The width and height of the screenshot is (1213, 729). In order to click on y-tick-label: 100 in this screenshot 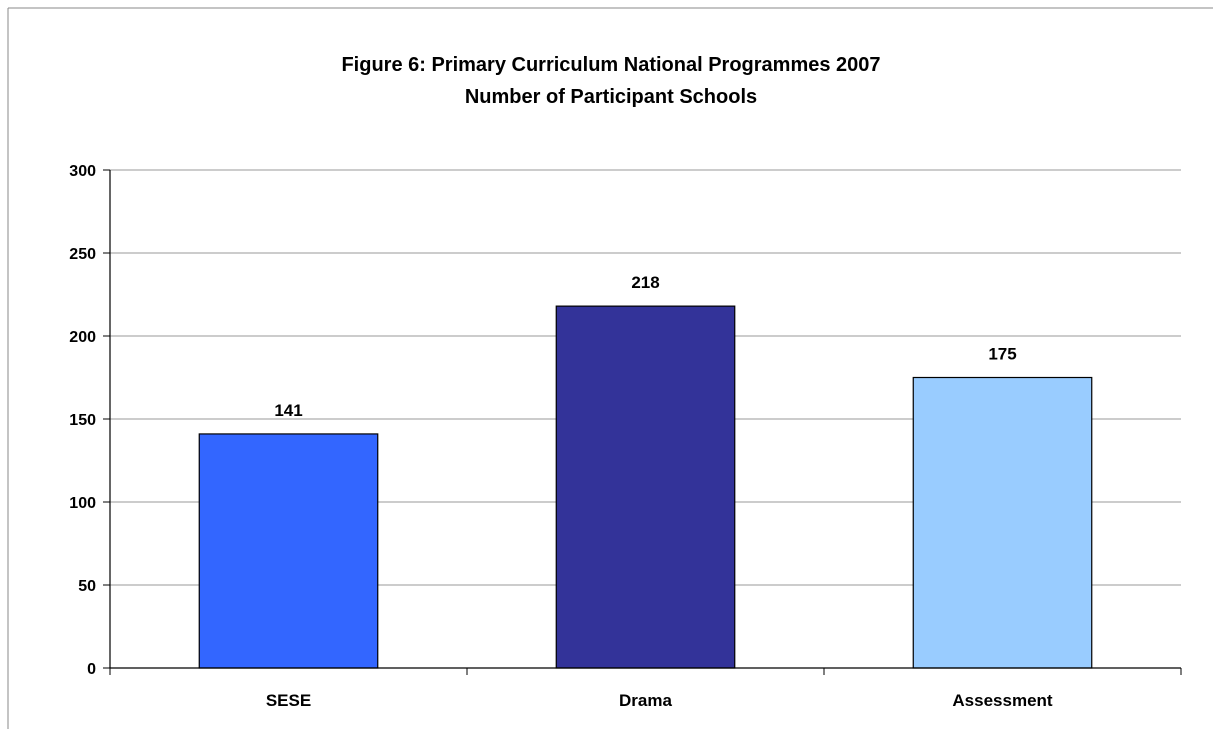, I will do `click(82, 503)`.